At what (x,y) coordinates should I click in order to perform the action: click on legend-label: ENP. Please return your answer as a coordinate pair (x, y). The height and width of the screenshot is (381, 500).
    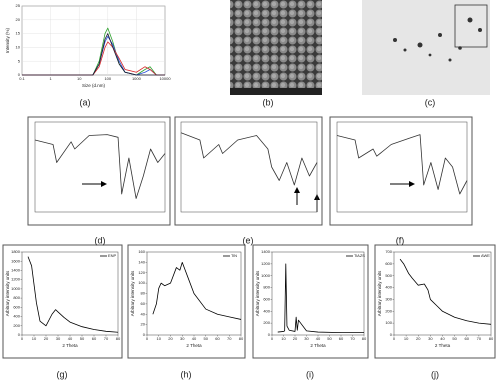
    Looking at the image, I should click on (112, 255).